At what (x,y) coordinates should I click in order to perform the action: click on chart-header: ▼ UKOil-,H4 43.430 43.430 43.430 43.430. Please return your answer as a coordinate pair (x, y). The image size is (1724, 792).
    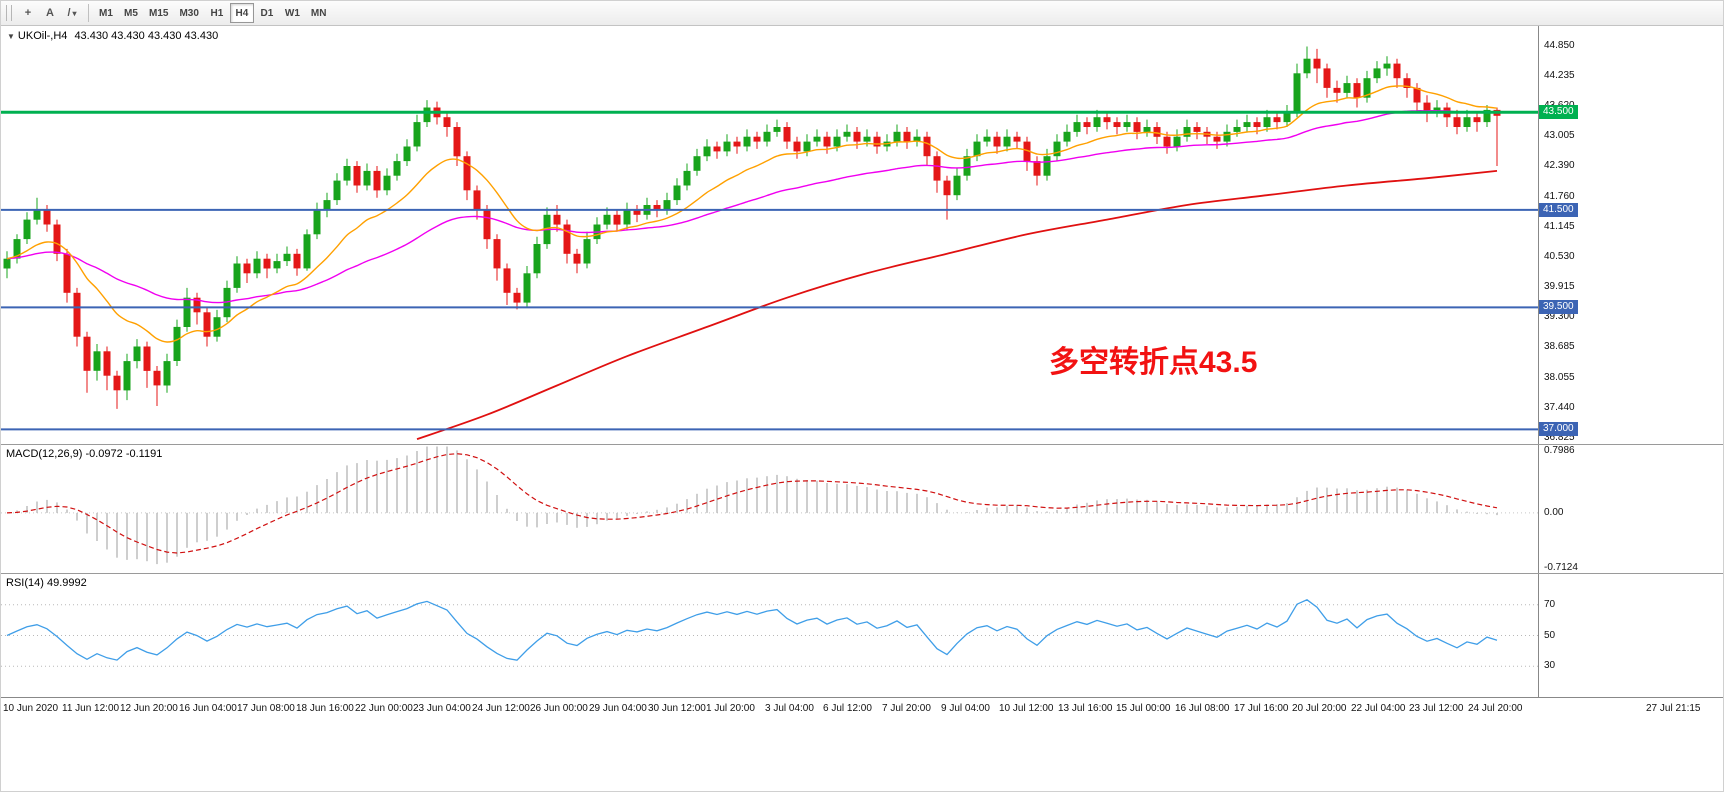
    Looking at the image, I should click on (112, 36).